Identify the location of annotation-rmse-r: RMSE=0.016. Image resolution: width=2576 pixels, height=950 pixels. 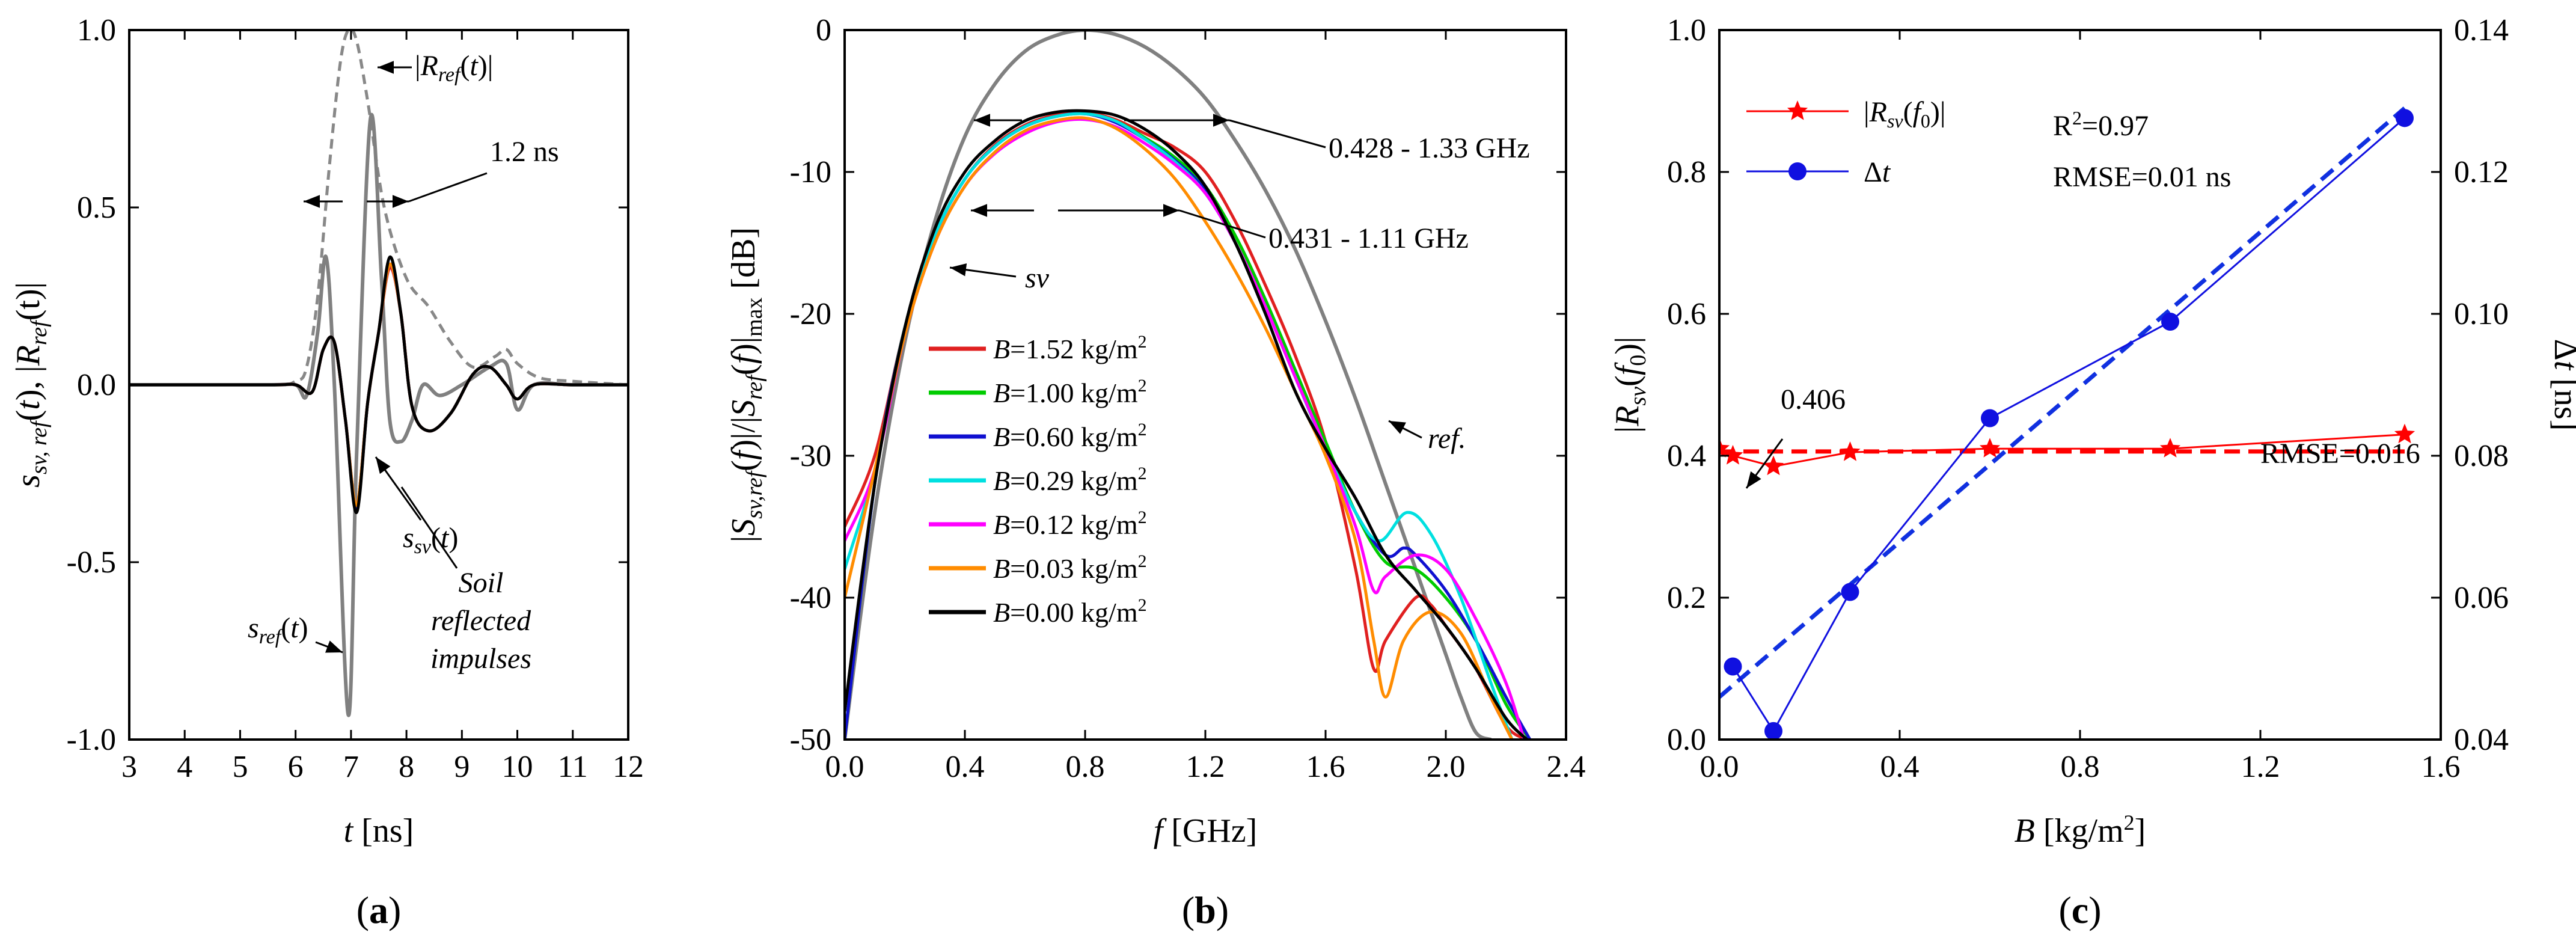
(2340, 454).